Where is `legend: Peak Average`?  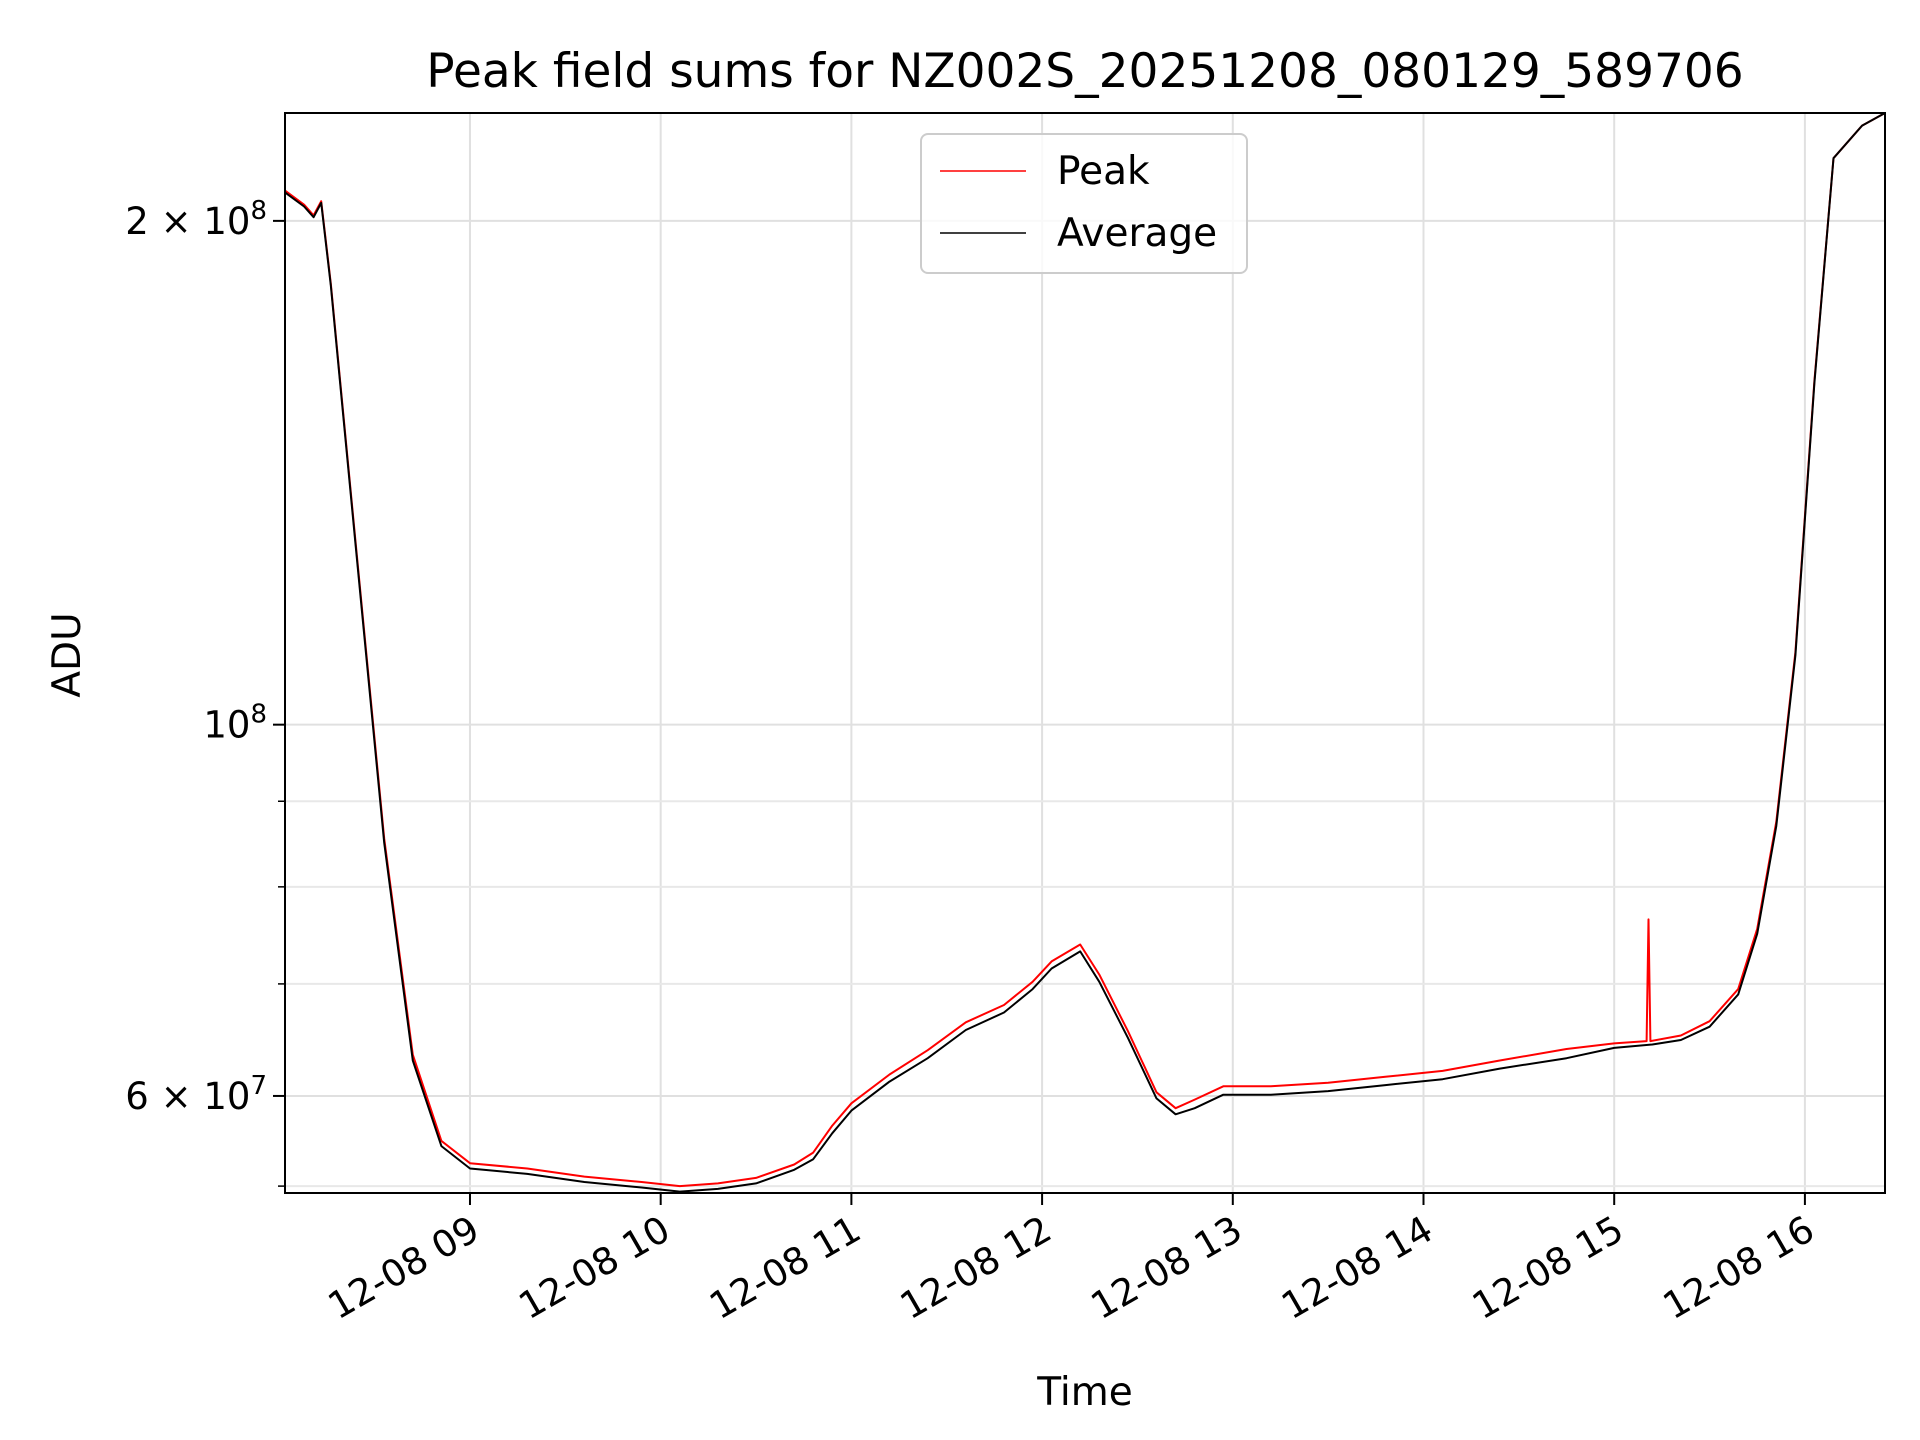
legend: Peak Average is located at coordinates (1084, 203).